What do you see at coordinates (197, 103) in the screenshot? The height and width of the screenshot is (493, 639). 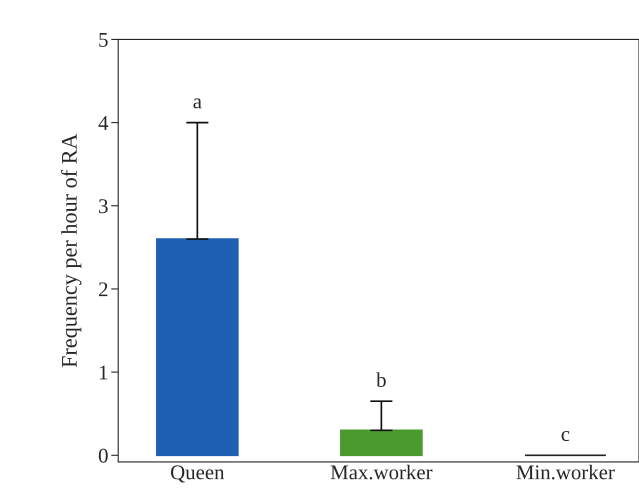 I see `annotation: a` at bounding box center [197, 103].